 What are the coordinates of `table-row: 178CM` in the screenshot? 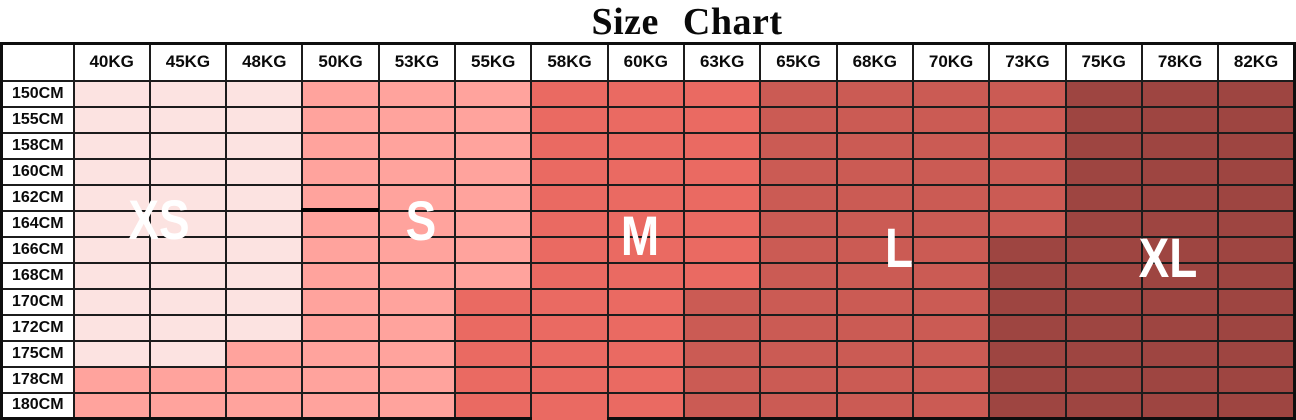 It's located at (648, 379).